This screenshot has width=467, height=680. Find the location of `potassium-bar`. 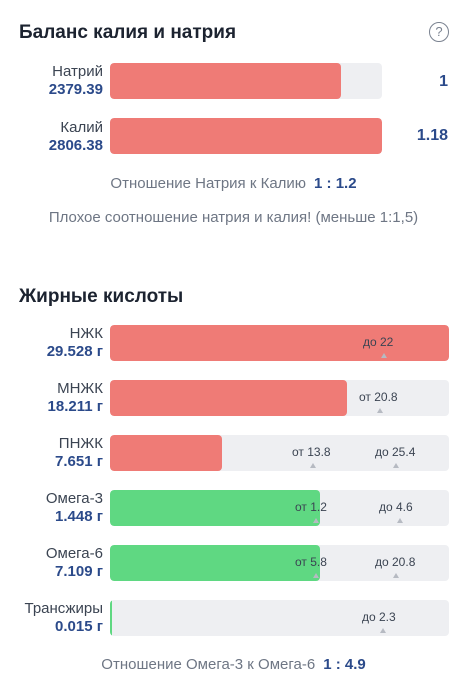

potassium-bar is located at coordinates (246, 136).